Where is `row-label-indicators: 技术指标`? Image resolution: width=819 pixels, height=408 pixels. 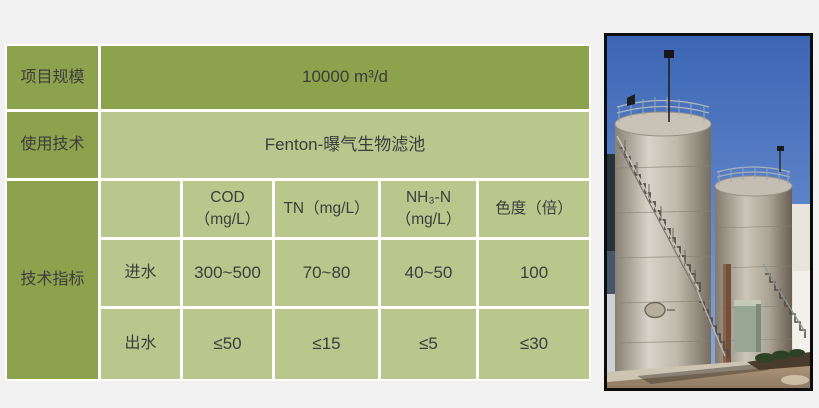 row-label-indicators: 技术指标 is located at coordinates (52, 280).